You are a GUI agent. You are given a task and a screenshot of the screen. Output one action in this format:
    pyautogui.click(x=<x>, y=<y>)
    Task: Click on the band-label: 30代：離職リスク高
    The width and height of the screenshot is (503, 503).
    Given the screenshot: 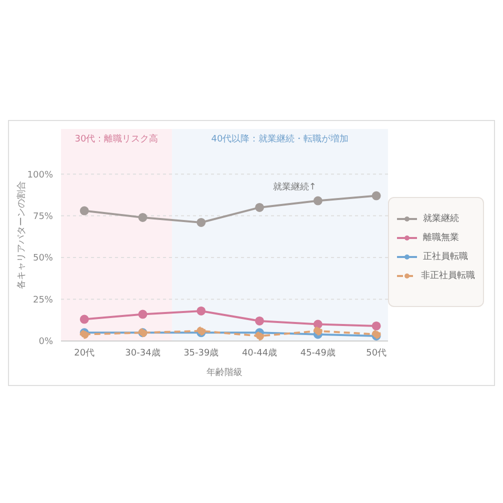 What is the action you would take?
    pyautogui.click(x=116, y=138)
    